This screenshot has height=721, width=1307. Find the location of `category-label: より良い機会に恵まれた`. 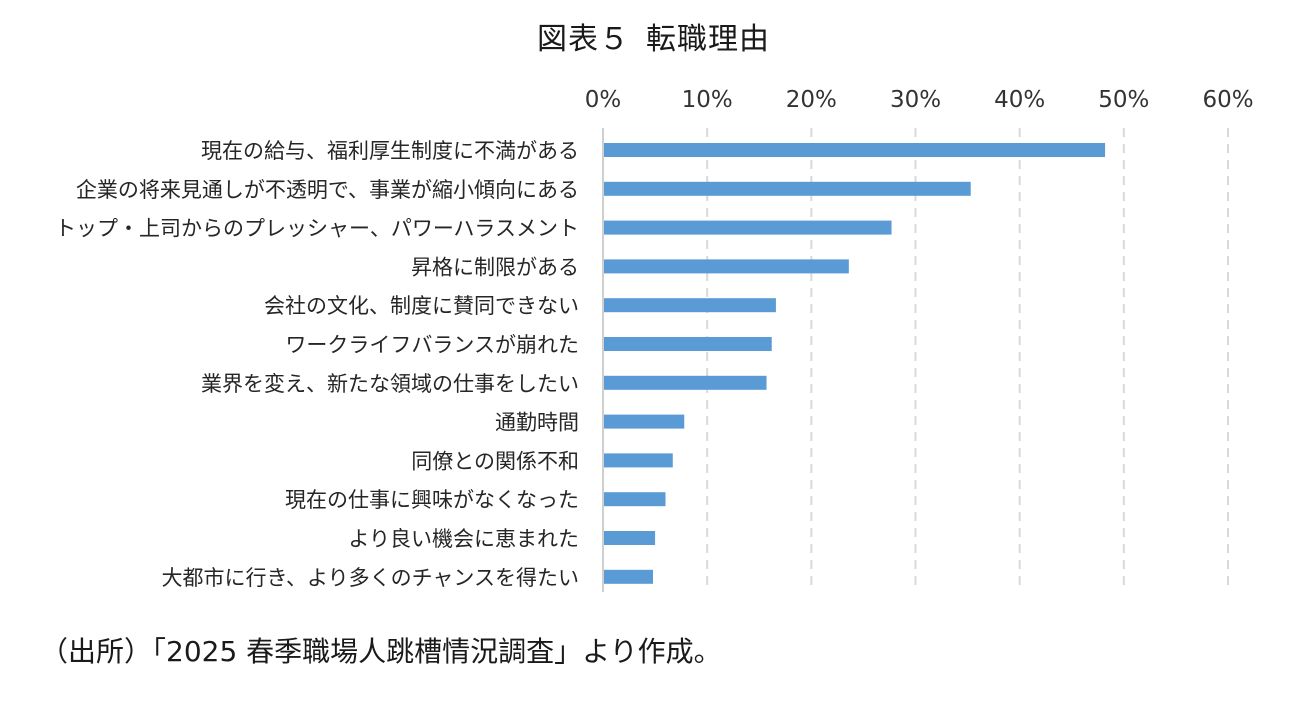

category-label: より良い機会に恵まれた is located at coordinates (463, 539).